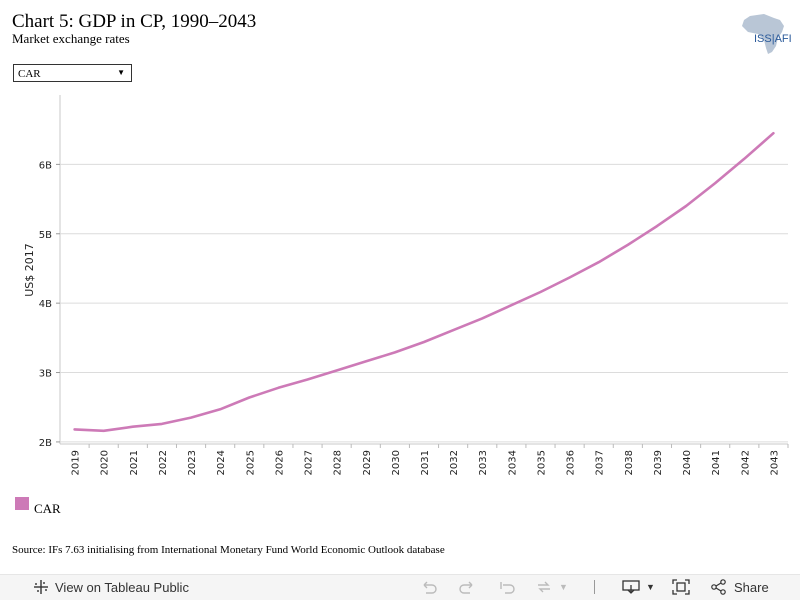 The width and height of the screenshot is (800, 600). I want to click on undo-button, so click(429, 587).